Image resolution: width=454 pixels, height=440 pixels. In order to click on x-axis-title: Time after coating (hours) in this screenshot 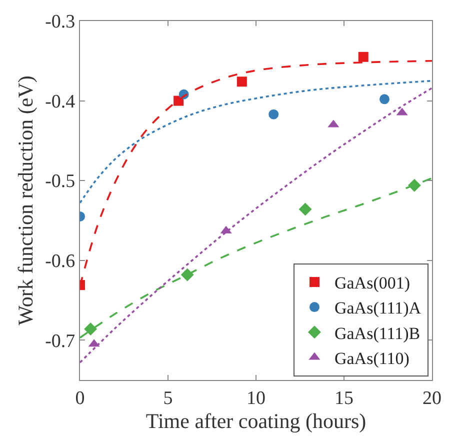, I will do `click(256, 420)`.